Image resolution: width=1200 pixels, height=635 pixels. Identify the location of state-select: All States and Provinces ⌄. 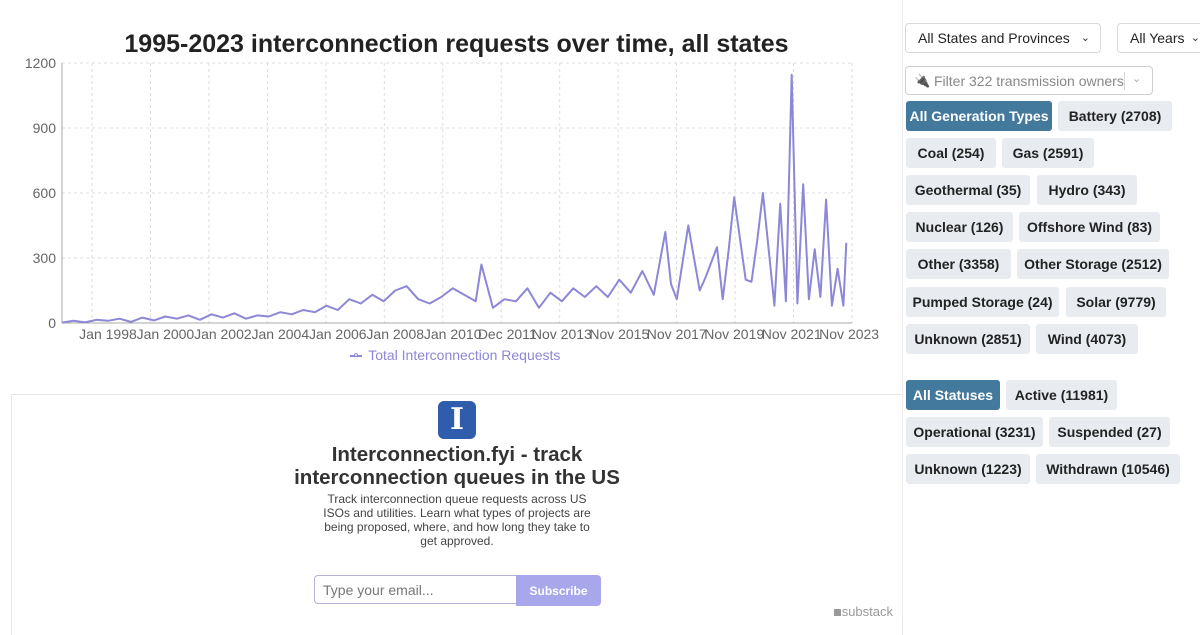
(1003, 38).